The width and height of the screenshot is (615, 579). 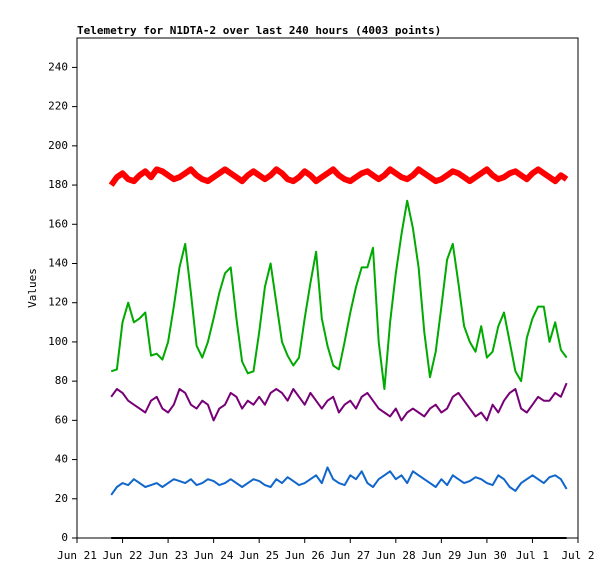 I want to click on x-tick-label: Jun 28, so click(x=396, y=555).